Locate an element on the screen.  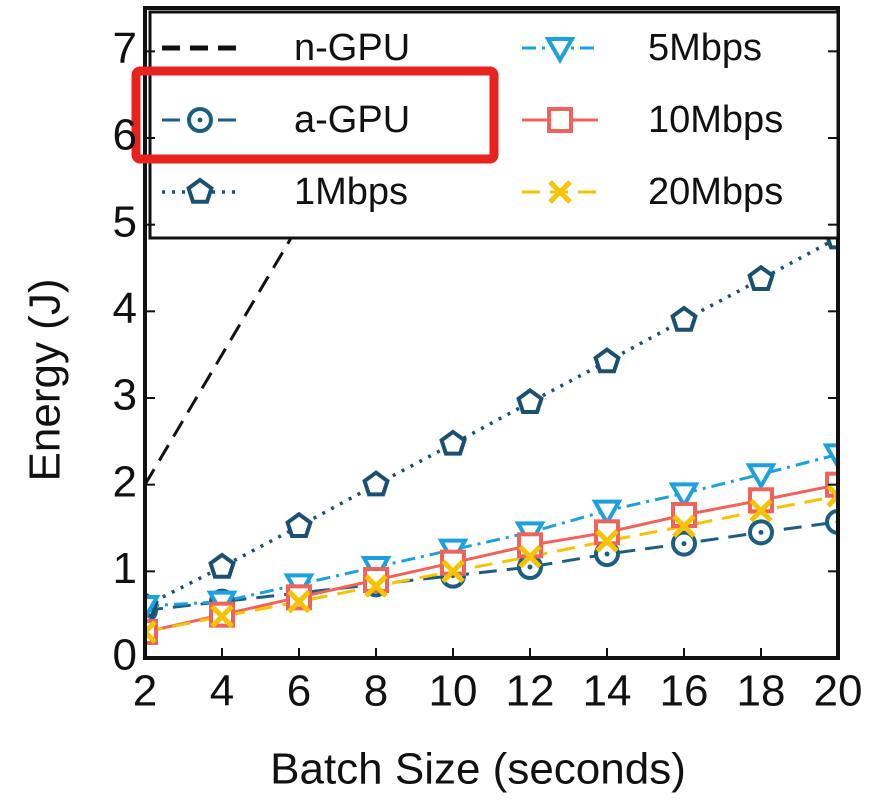
y-tick-label: 7 is located at coordinates (125, 48).